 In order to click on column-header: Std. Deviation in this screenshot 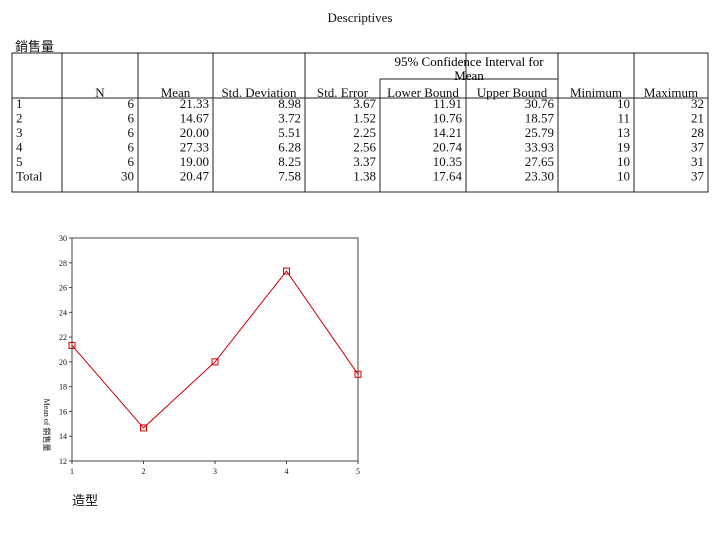, I will do `click(259, 92)`.